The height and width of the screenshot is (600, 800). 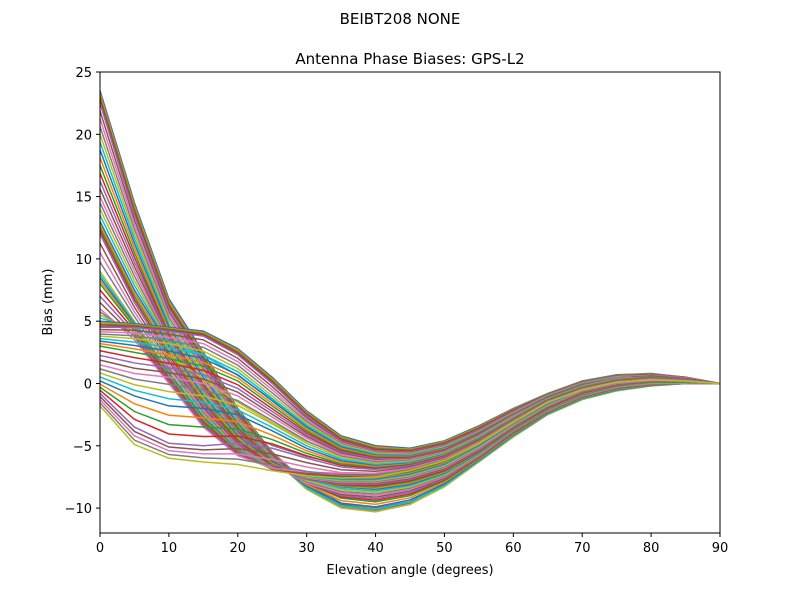 I want to click on y-tick-label: −5, so click(x=82, y=447).